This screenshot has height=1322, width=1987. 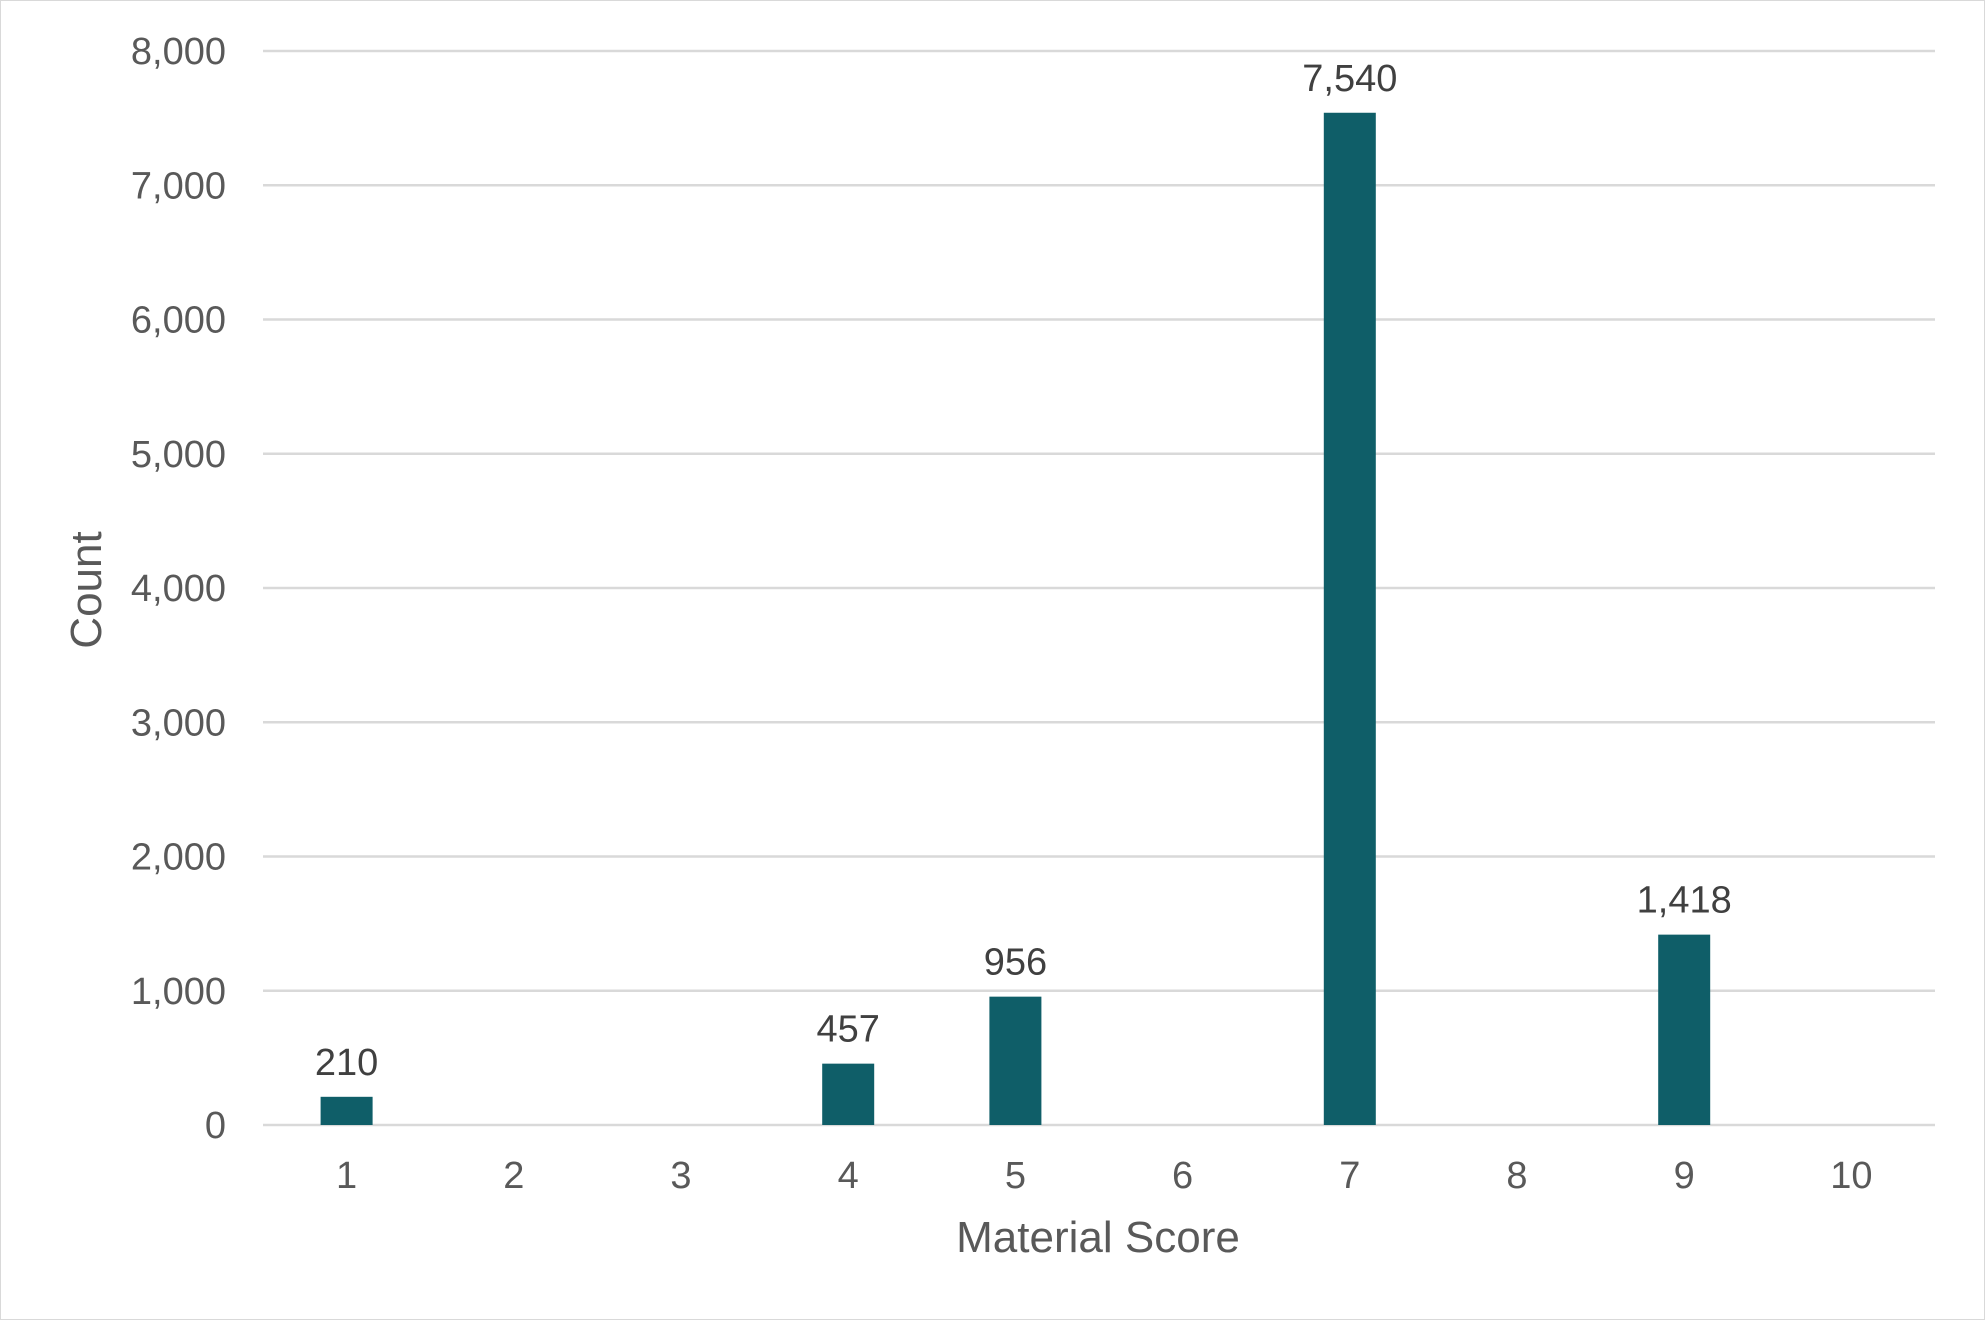 I want to click on x-tick-label: 8, so click(x=1516, y=1176).